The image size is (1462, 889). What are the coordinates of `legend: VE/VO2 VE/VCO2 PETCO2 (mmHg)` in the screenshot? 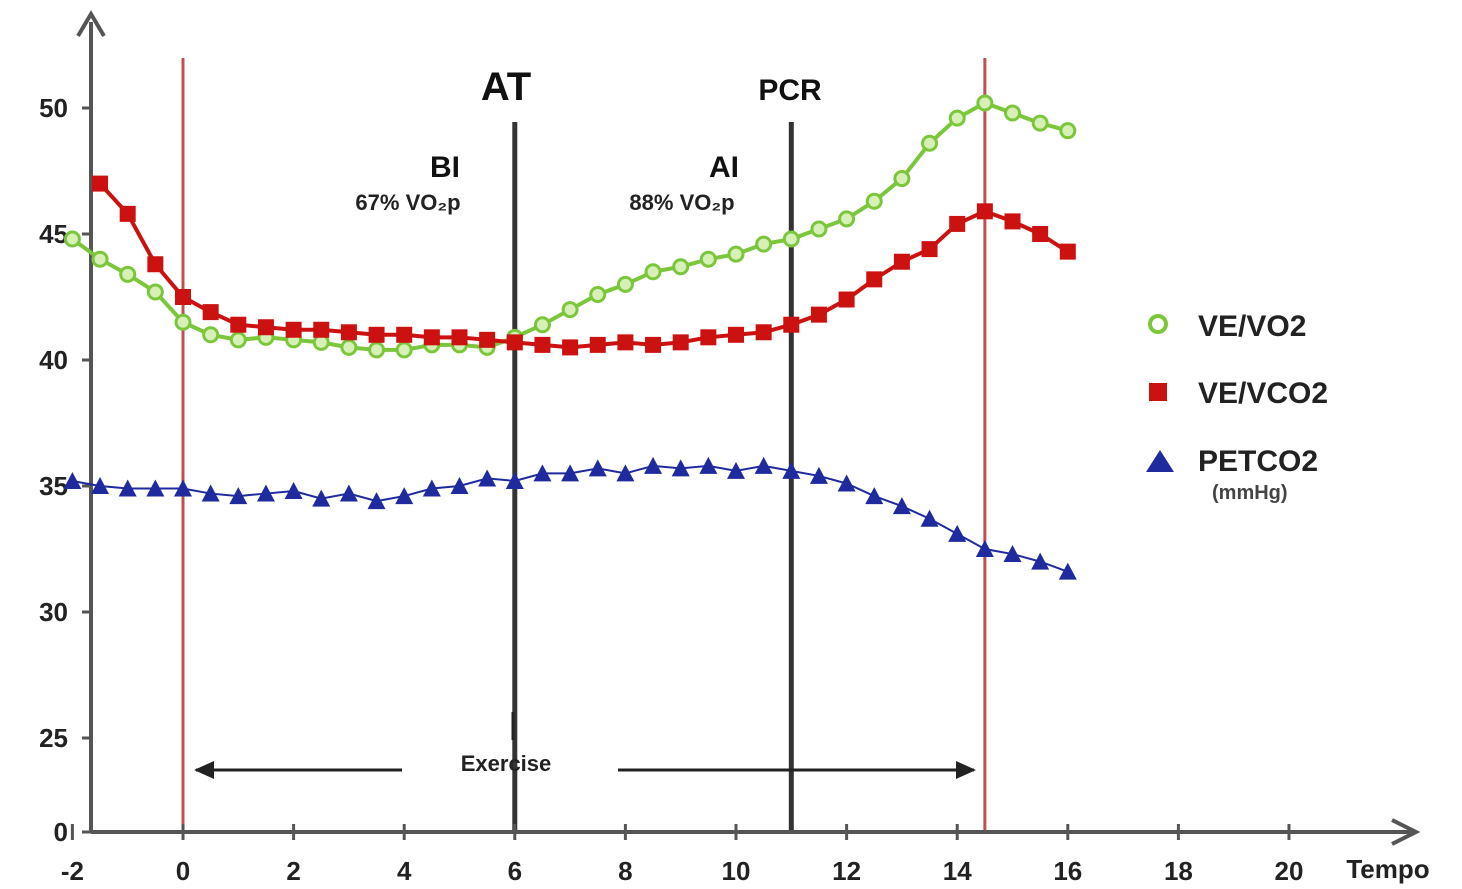 It's located at (1237, 407).